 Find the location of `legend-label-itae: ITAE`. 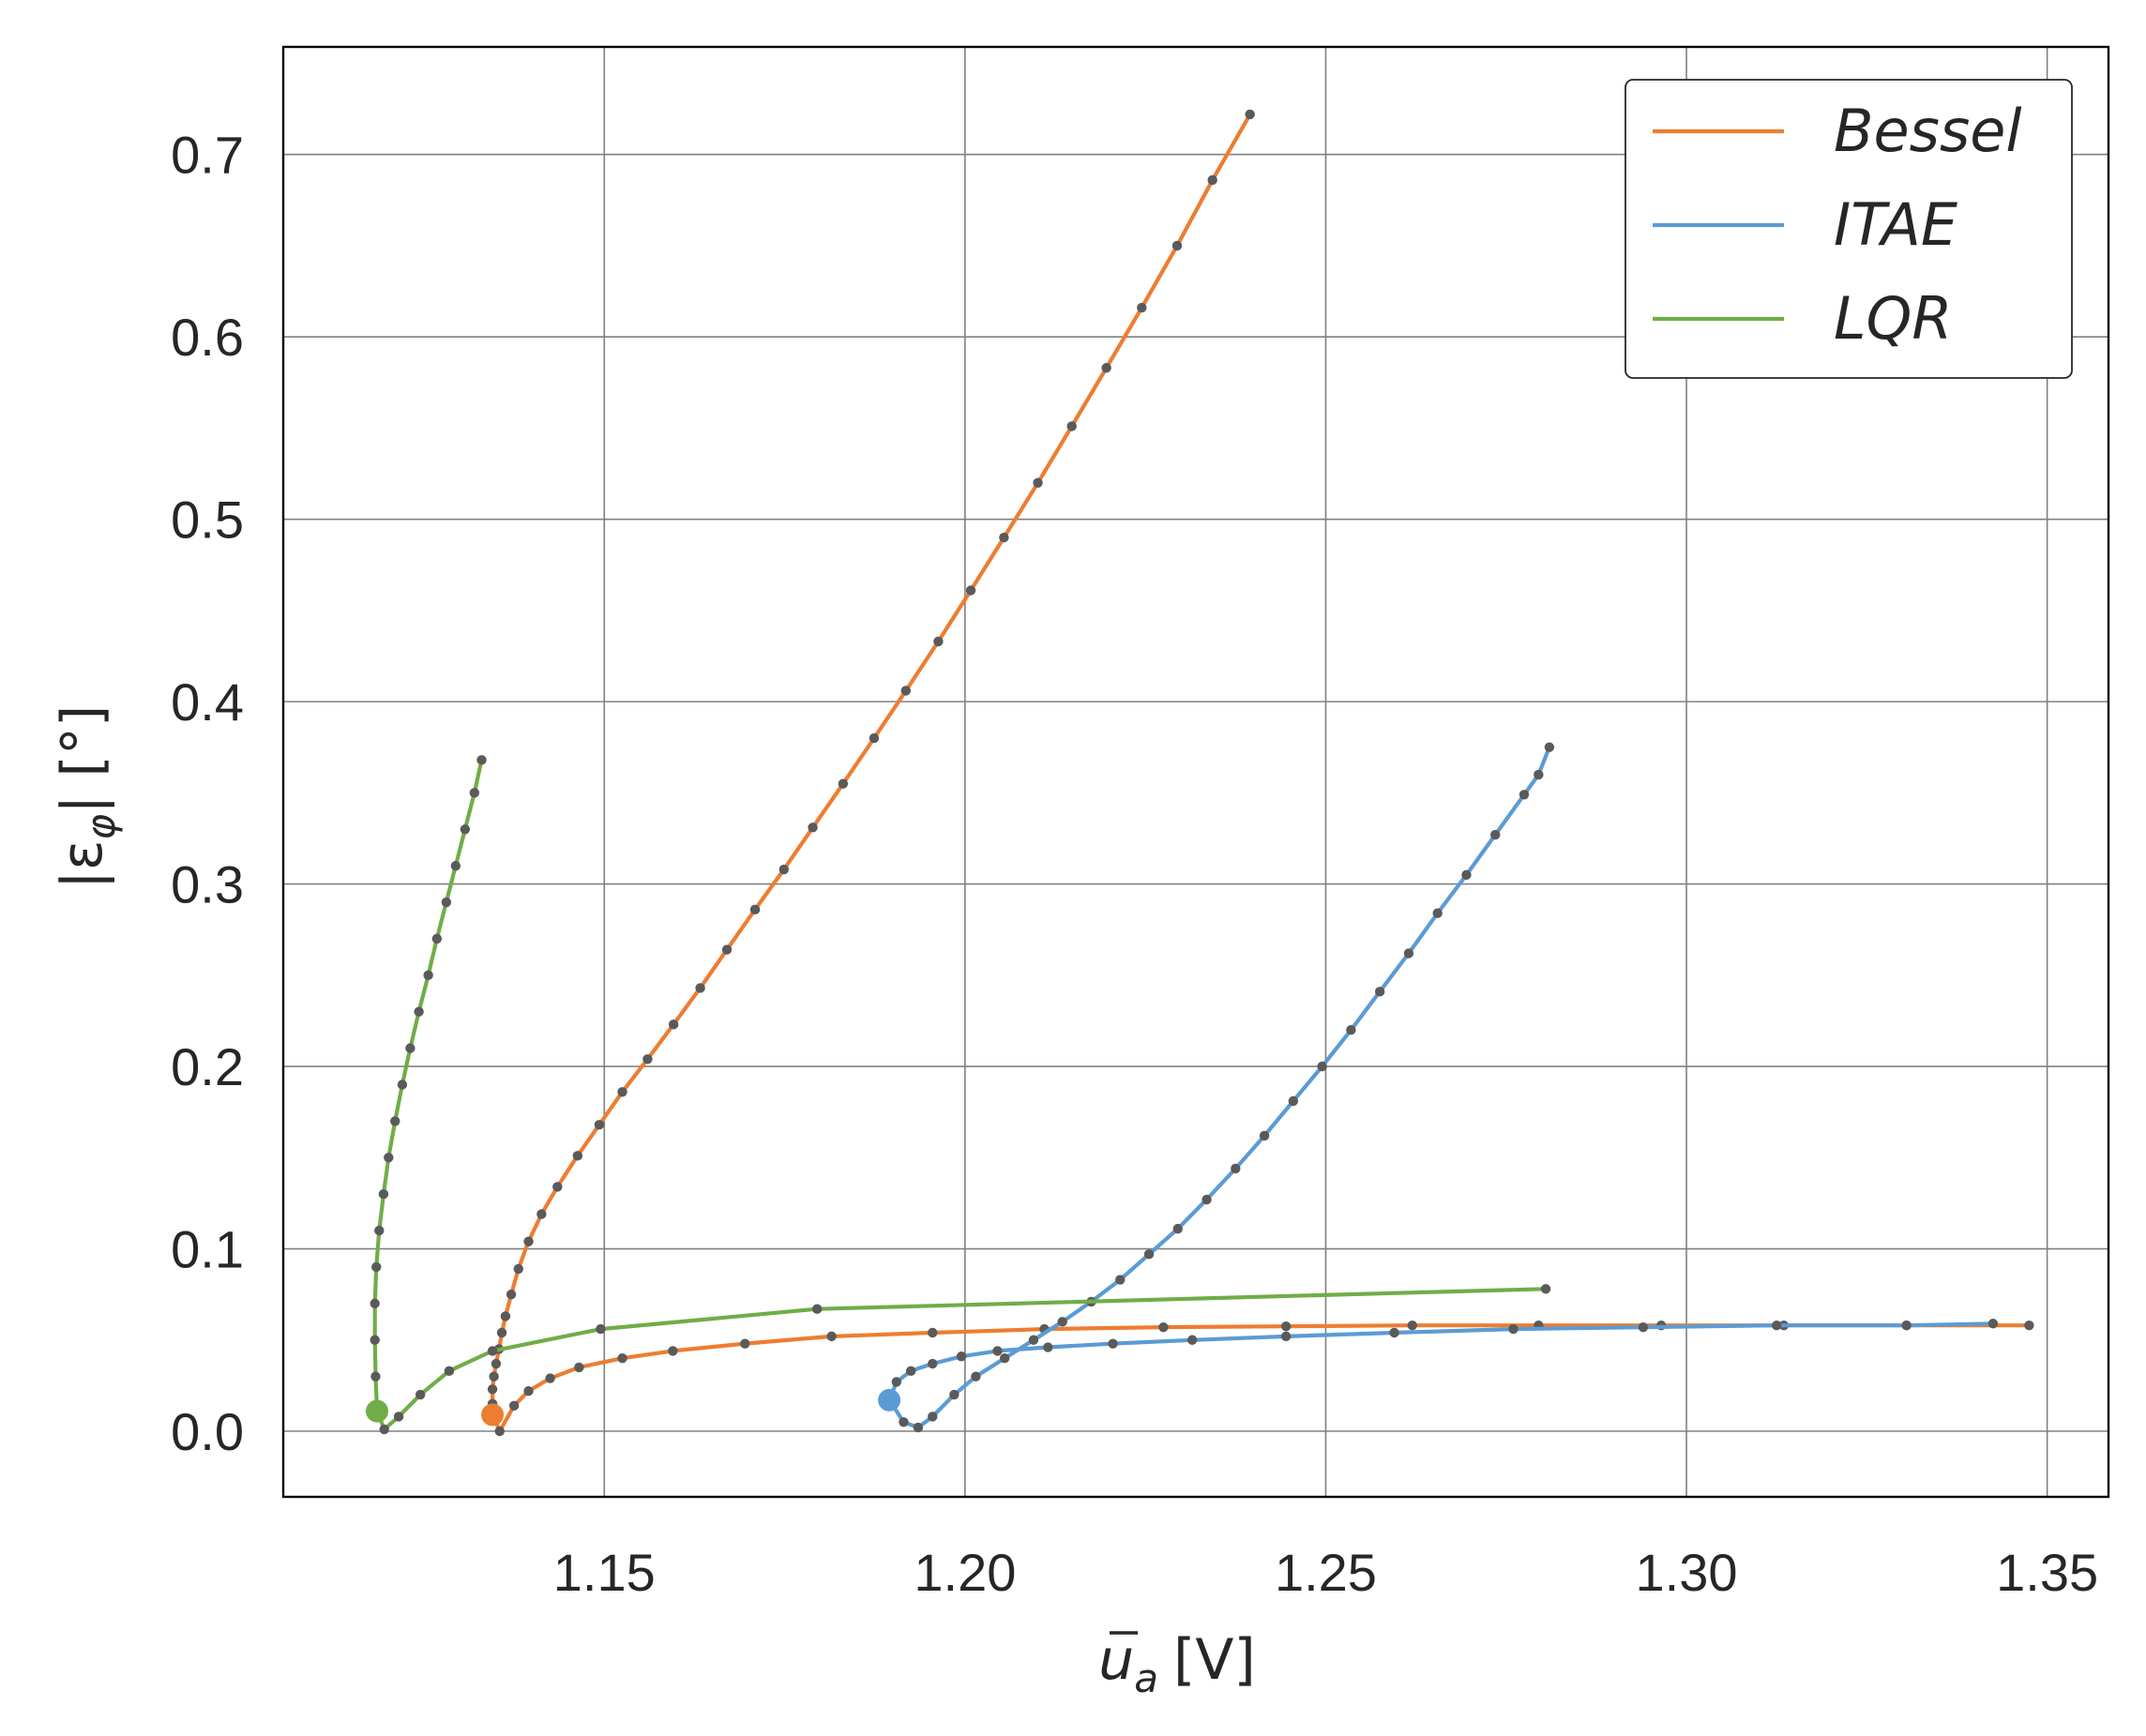

legend-label-itae: ITAE is located at coordinates (1896, 224).